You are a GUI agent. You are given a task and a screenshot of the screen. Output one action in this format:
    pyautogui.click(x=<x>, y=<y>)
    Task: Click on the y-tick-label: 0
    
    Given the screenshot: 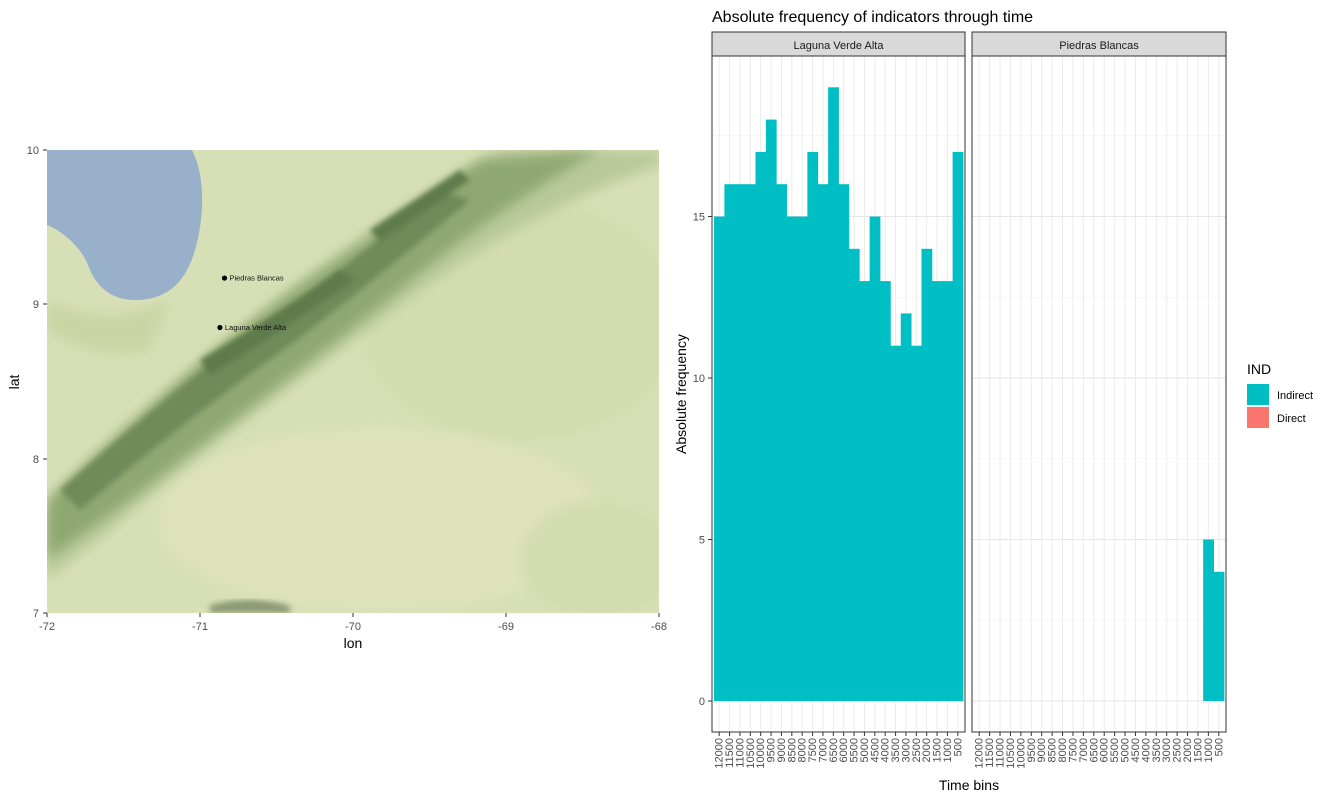 What is the action you would take?
    pyautogui.click(x=702, y=702)
    